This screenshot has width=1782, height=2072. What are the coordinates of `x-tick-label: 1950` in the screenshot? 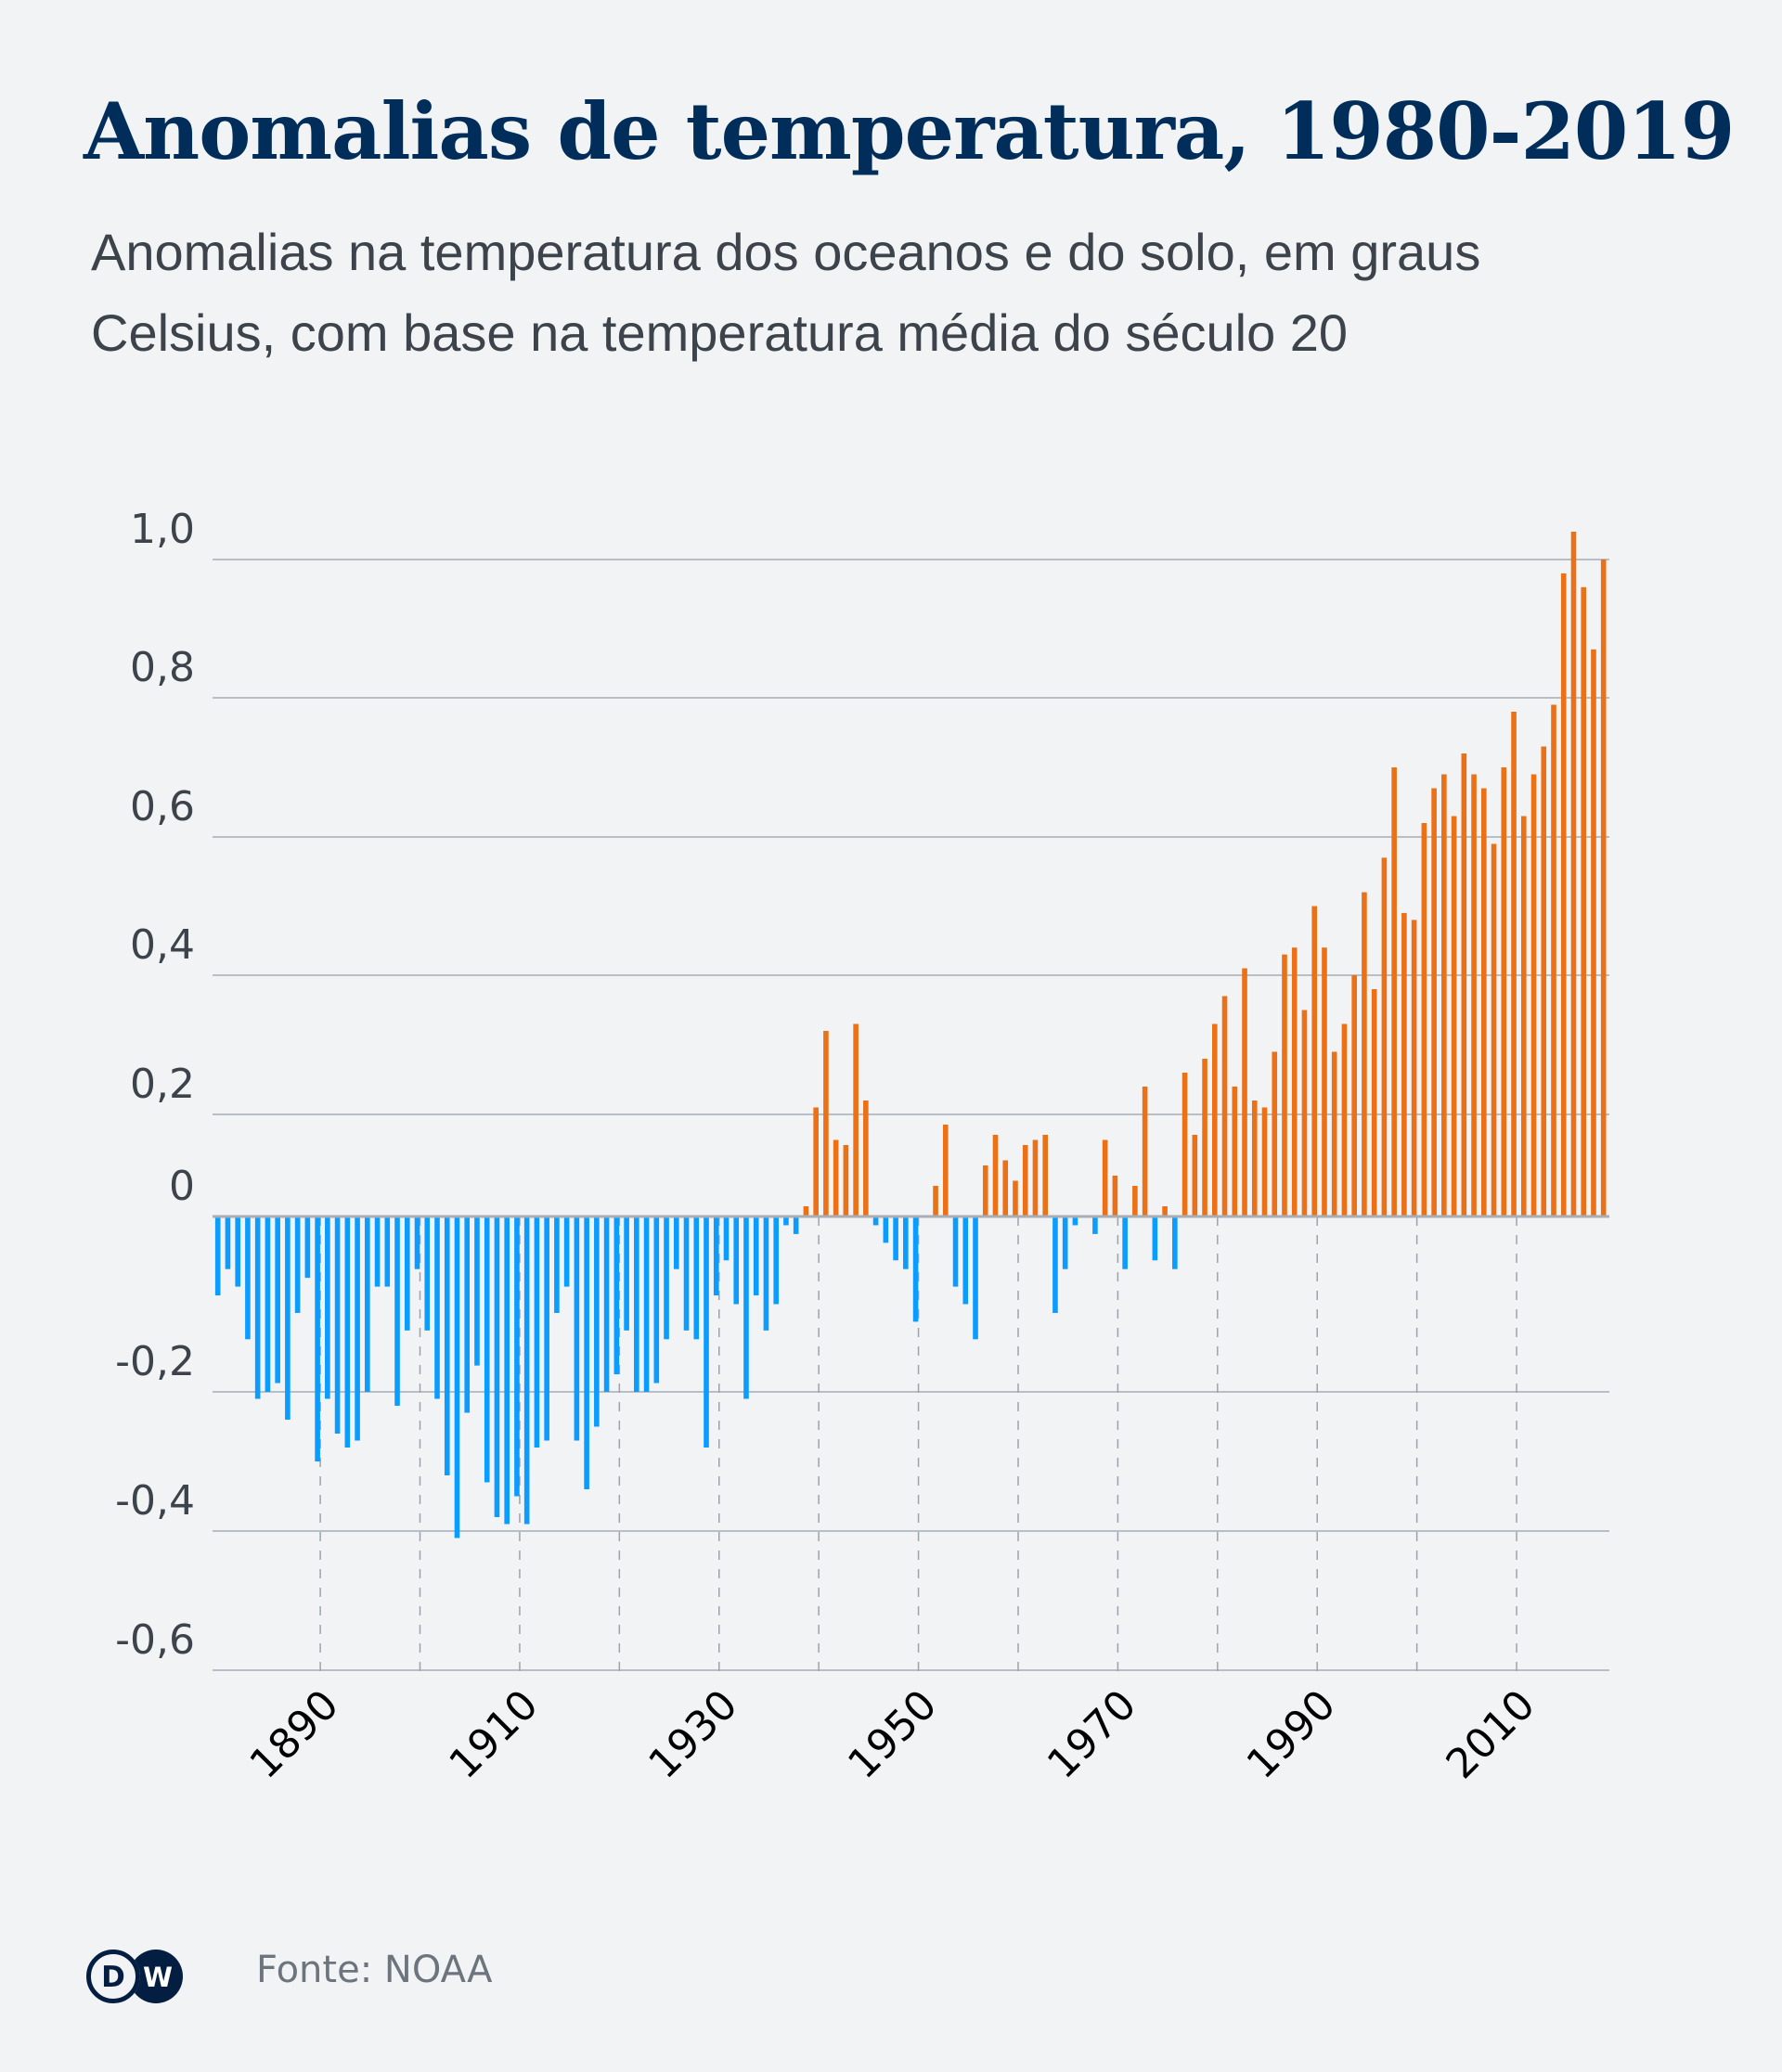 It's located at (892, 1734).